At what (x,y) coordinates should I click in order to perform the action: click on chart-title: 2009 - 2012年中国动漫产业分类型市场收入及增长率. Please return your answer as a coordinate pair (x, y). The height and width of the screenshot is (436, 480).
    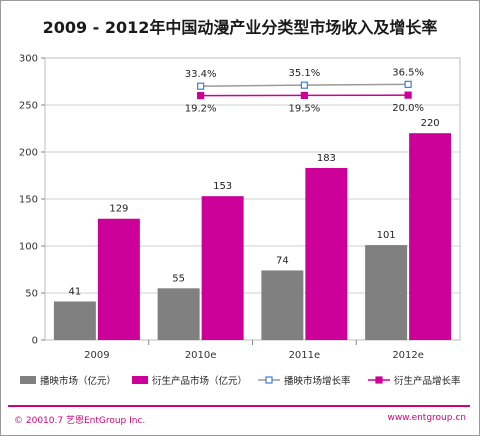
    Looking at the image, I should click on (240, 27).